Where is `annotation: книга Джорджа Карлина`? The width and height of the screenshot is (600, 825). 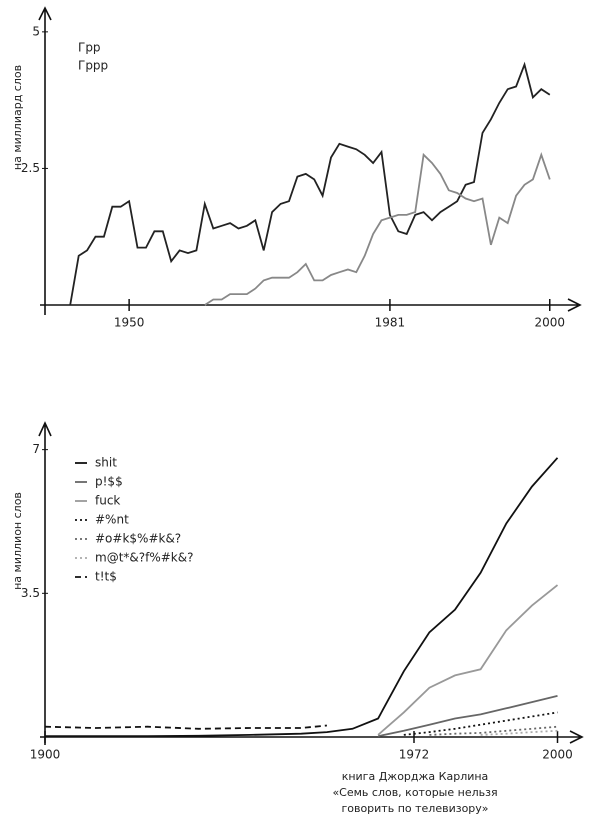
annotation: книга Джорджа Карлина is located at coordinates (415, 776).